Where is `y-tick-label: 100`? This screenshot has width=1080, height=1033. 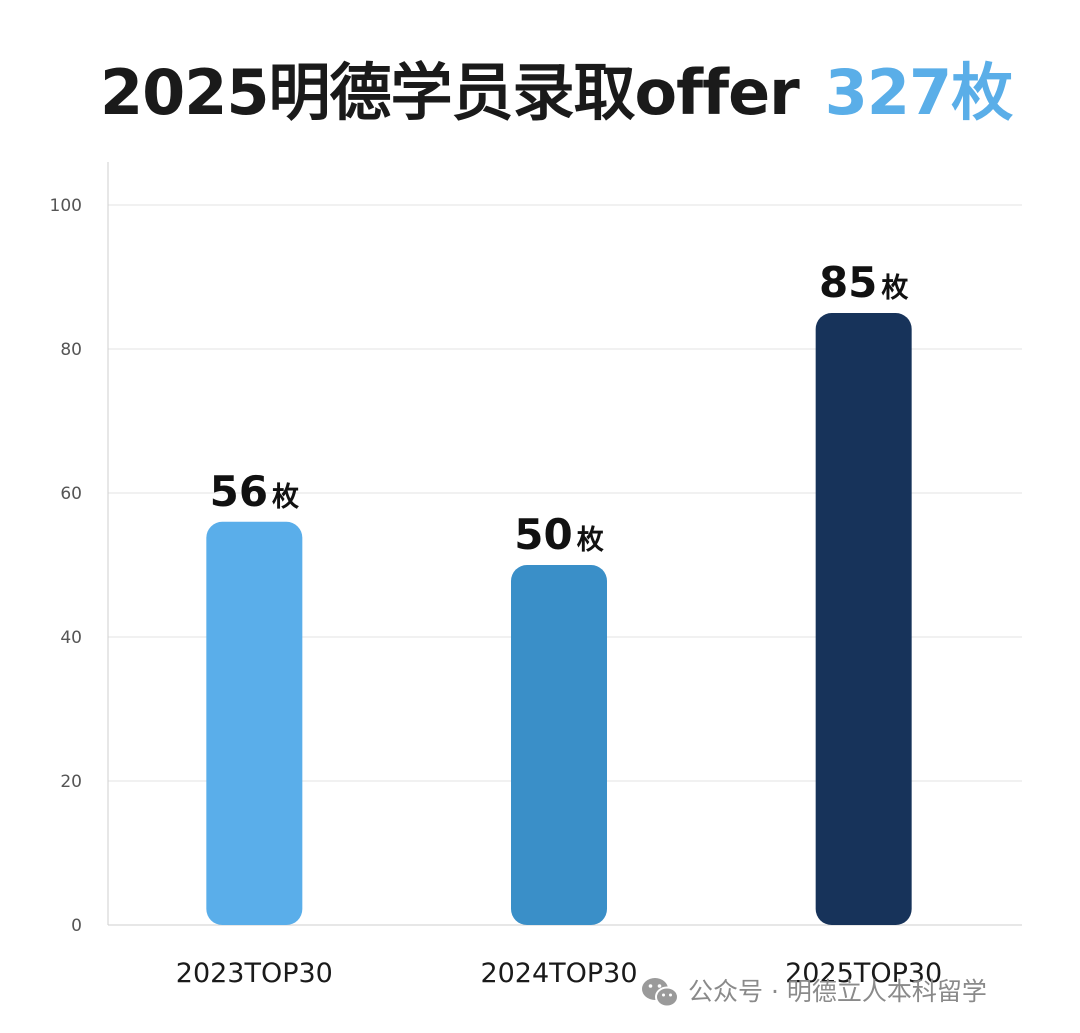 y-tick-label: 100 is located at coordinates (66, 206).